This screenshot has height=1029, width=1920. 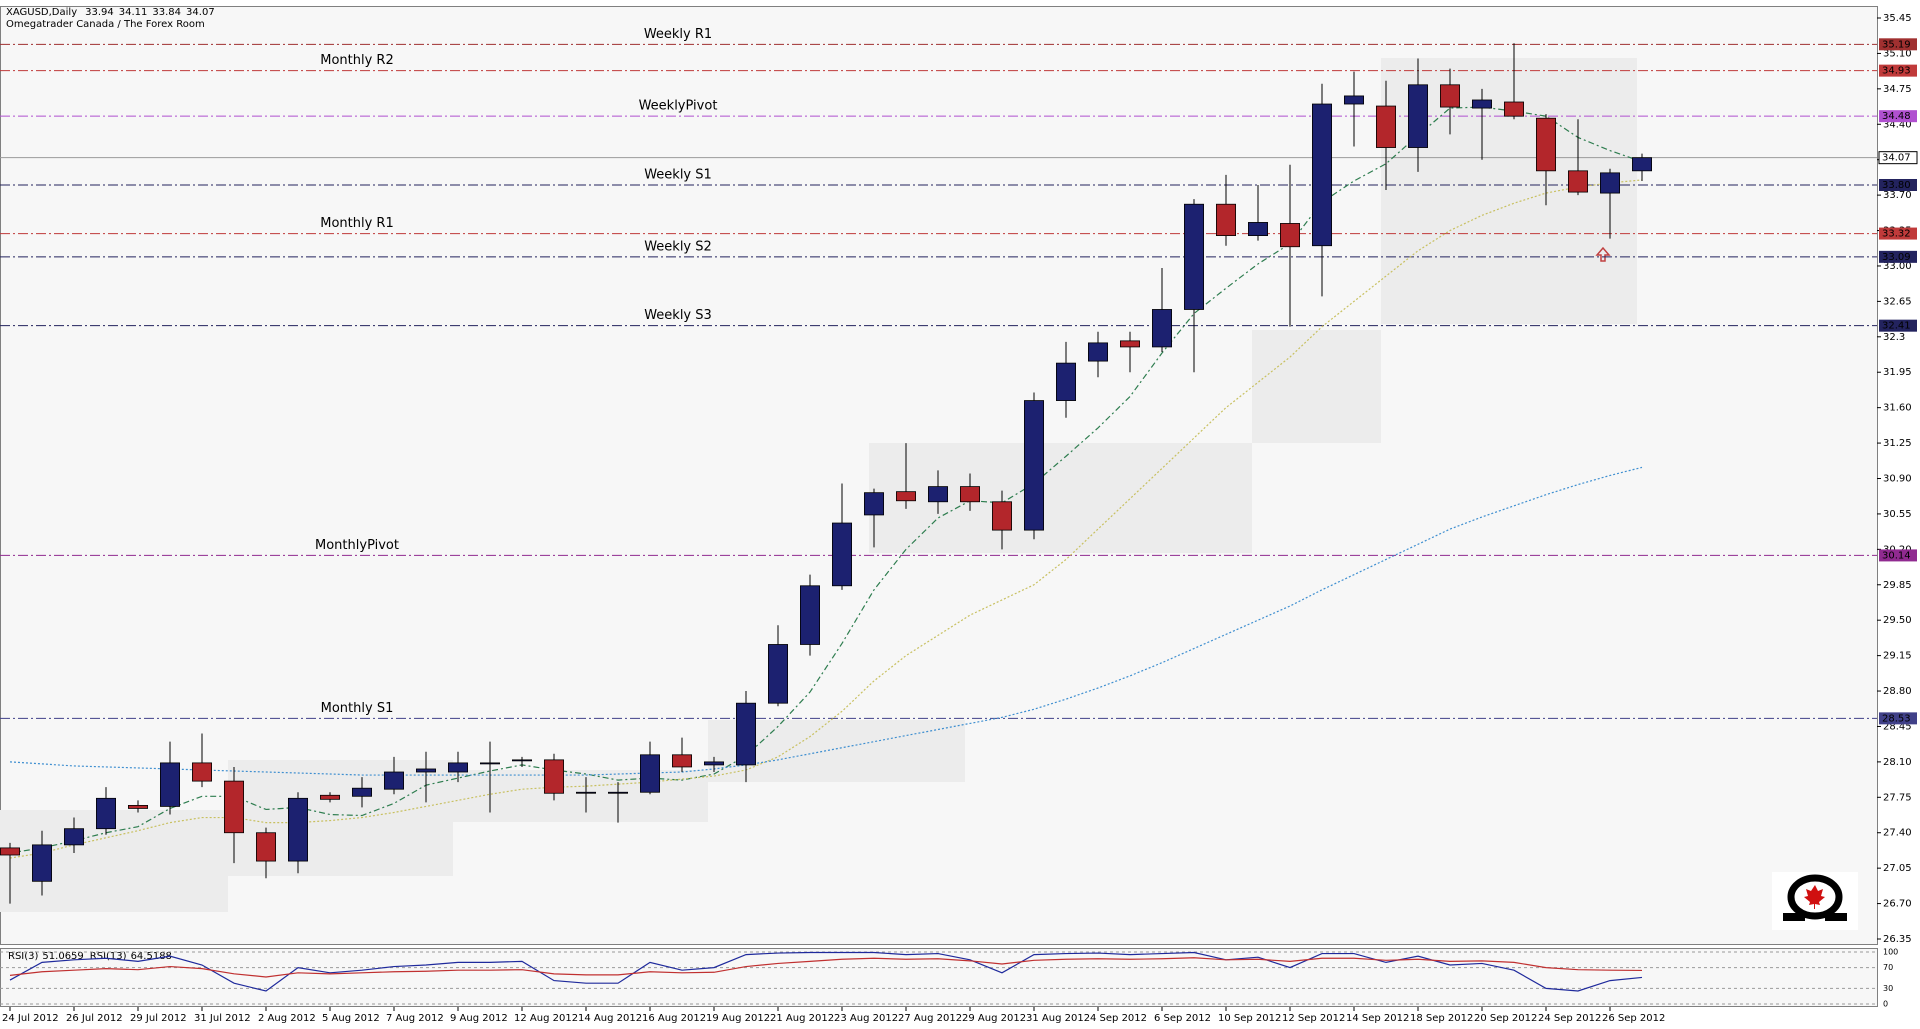 What do you see at coordinates (415, 1018) in the screenshot?
I see `x-tick-label: 7 Aug 2012` at bounding box center [415, 1018].